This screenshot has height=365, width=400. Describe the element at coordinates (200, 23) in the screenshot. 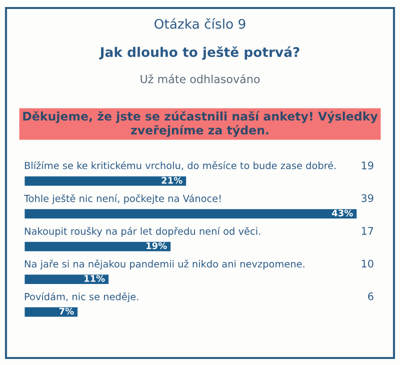

I see `chart-title: Otázka číslo 9` at that location.